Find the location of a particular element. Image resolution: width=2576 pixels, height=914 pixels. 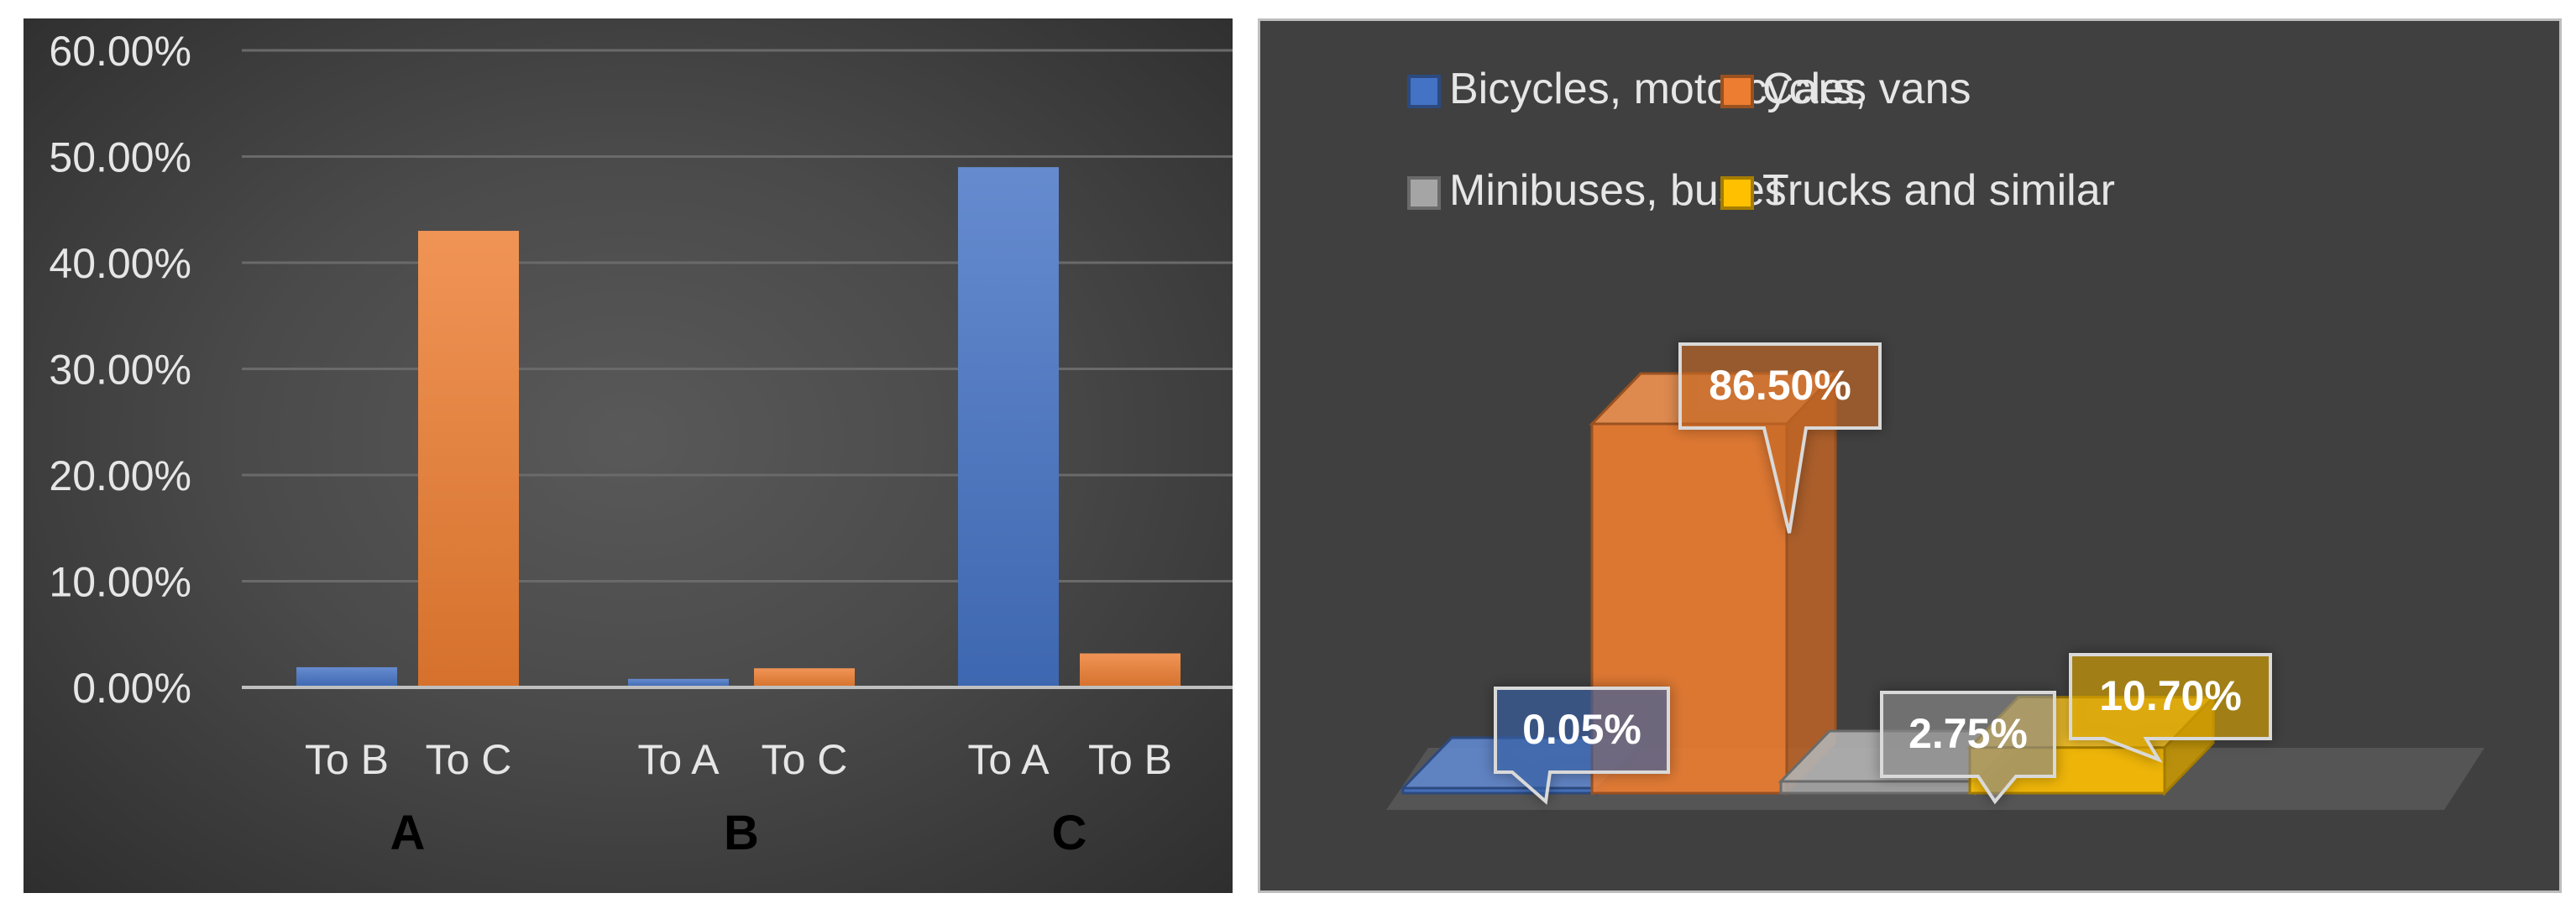

y-tick-label: 40.00% is located at coordinates (120, 263).